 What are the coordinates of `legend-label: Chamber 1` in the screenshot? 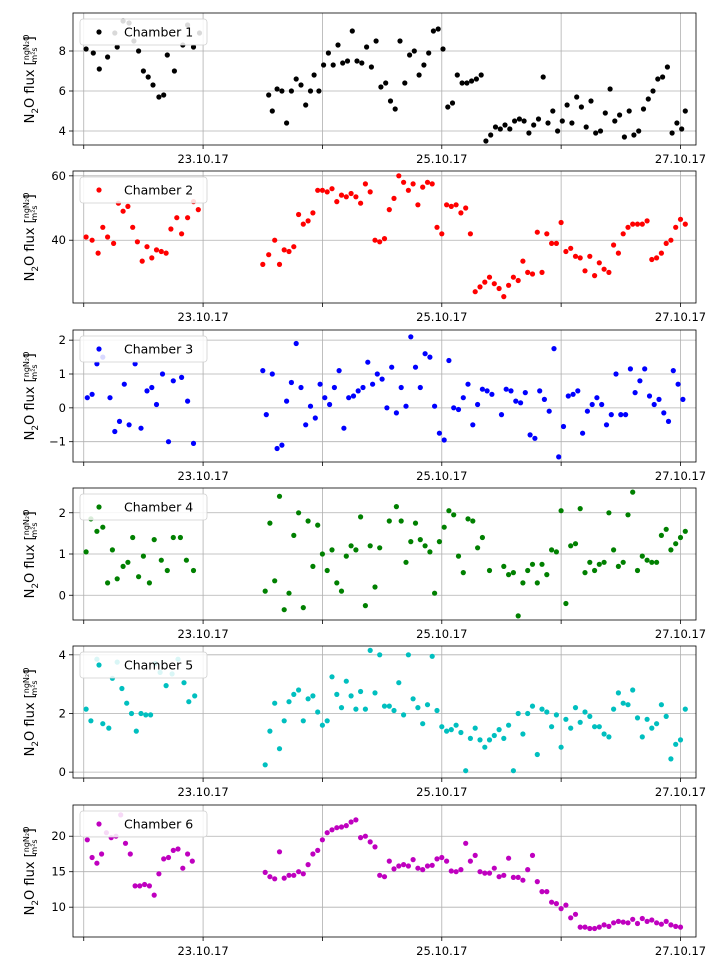 It's located at (158, 32).